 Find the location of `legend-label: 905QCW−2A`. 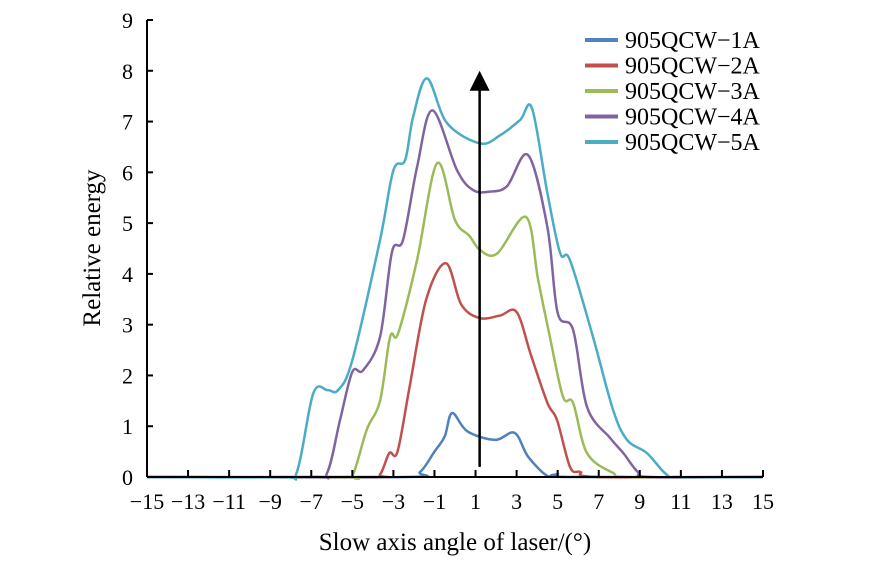

legend-label: 905QCW−2A is located at coordinates (693, 67).